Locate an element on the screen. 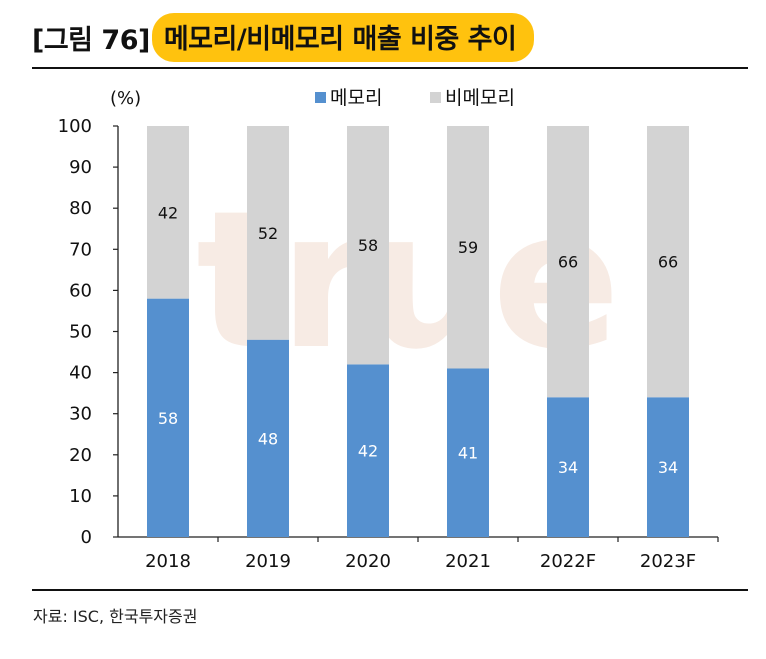 The height and width of the screenshot is (659, 766). data-label-memory: 58 is located at coordinates (168, 418).